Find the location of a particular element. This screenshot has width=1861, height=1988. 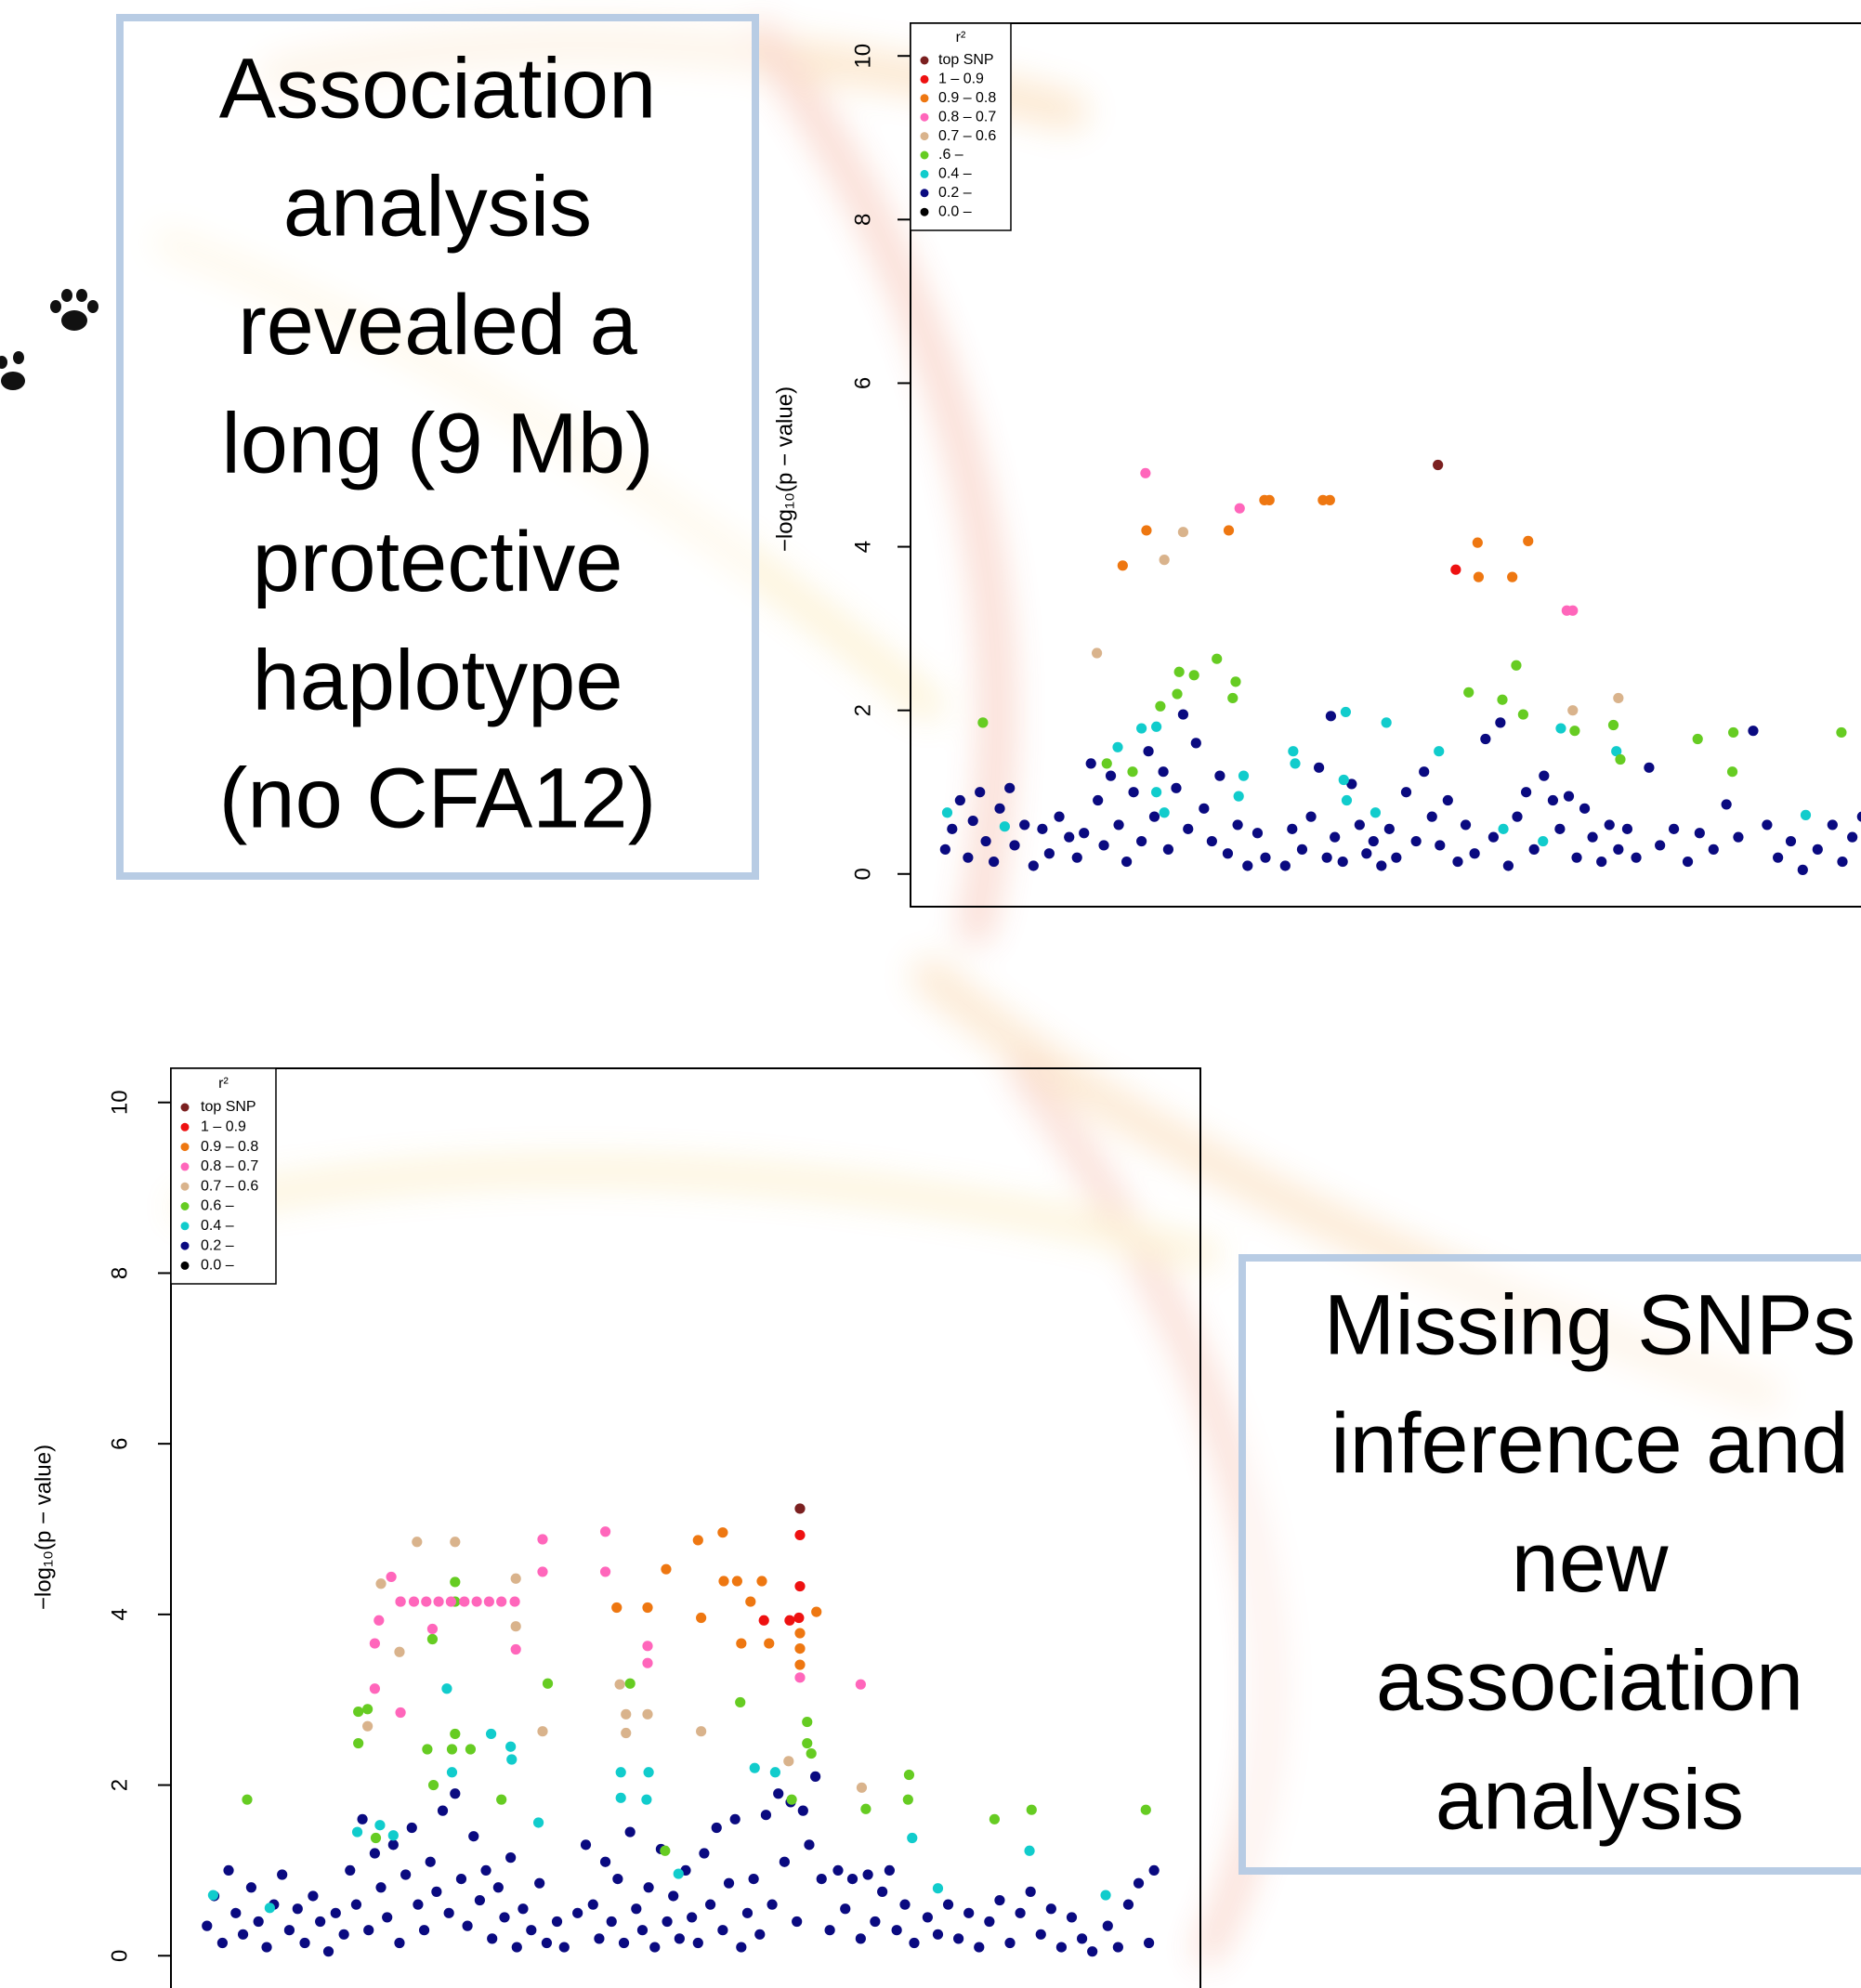

y-tick-label: 4 is located at coordinates (862, 547).